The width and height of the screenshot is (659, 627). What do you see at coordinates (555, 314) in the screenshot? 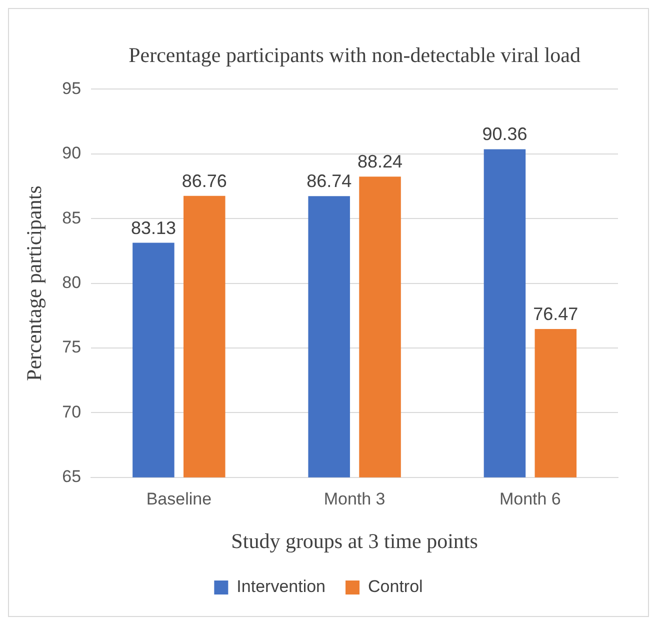
I see `data-label: 76.47` at bounding box center [555, 314].